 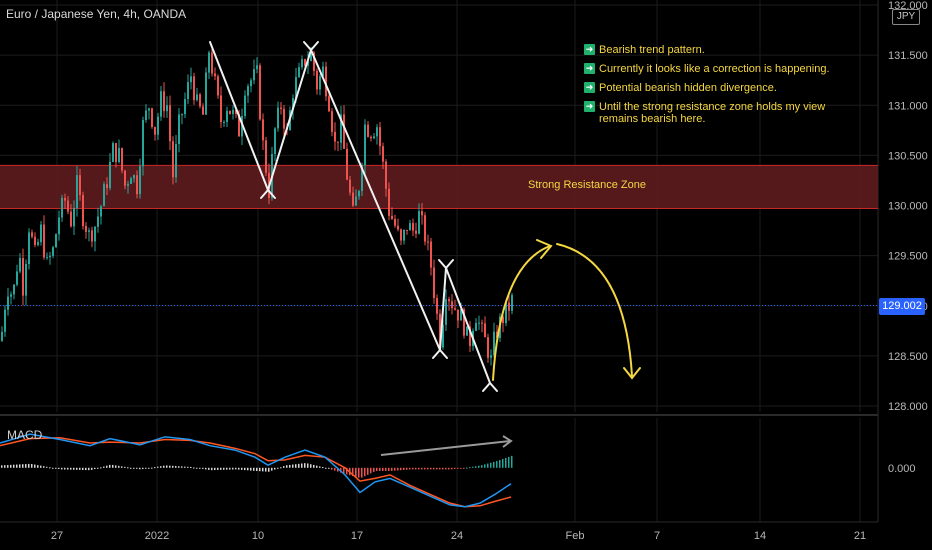 I want to click on projection-up-head, so click(x=544, y=249).